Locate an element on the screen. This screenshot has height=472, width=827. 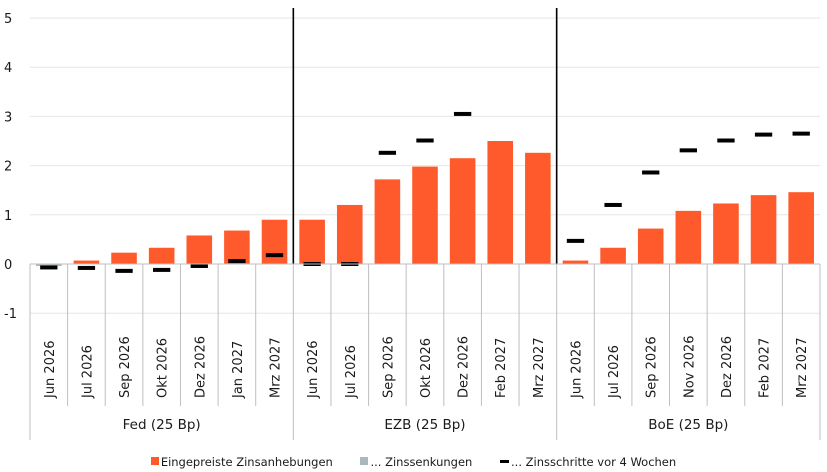
legend-item-four-weeks: ... Zinsschritte vor 4 Wochen is located at coordinates (588, 462).